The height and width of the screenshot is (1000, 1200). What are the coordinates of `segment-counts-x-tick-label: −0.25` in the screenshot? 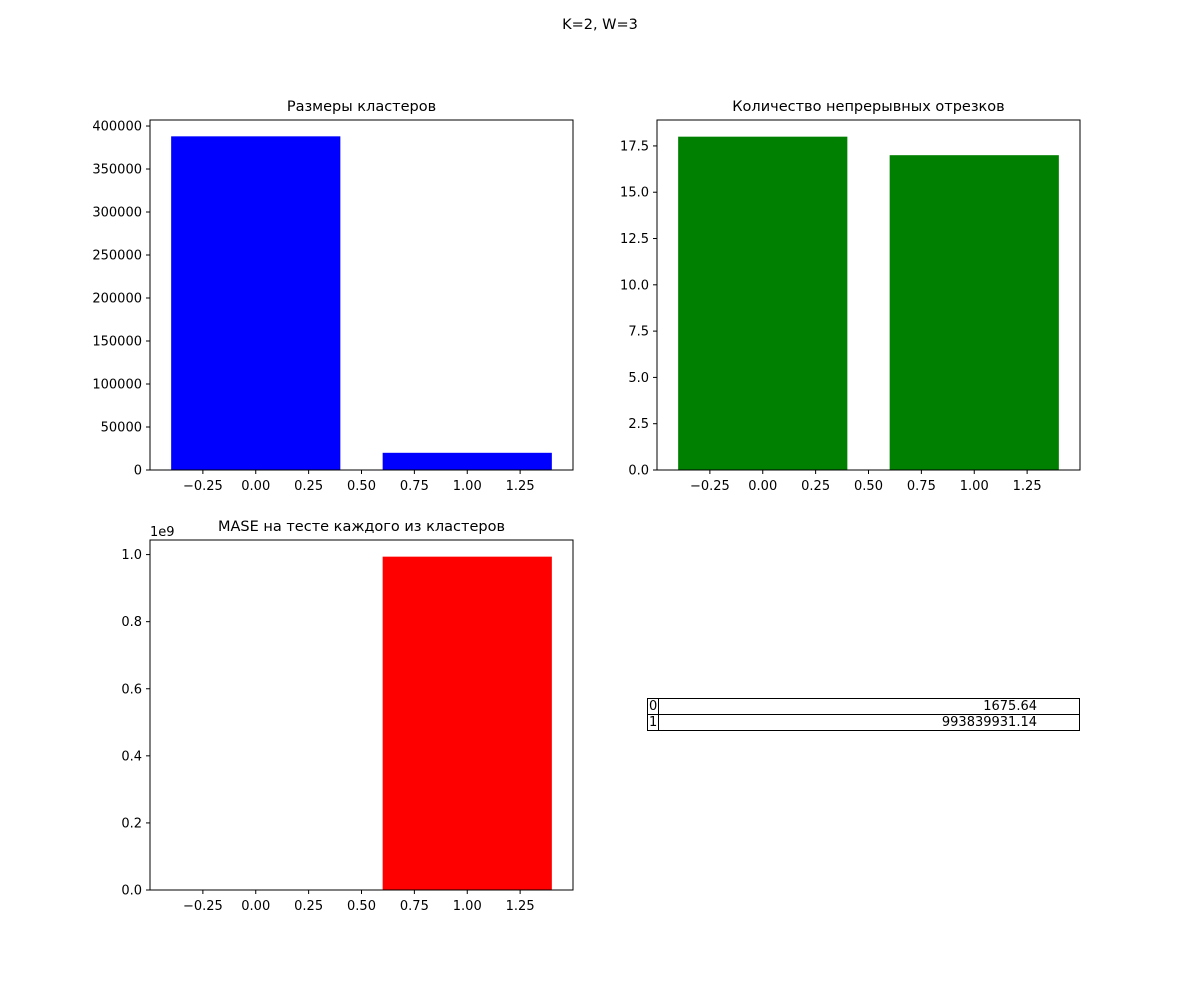 It's located at (710, 486).